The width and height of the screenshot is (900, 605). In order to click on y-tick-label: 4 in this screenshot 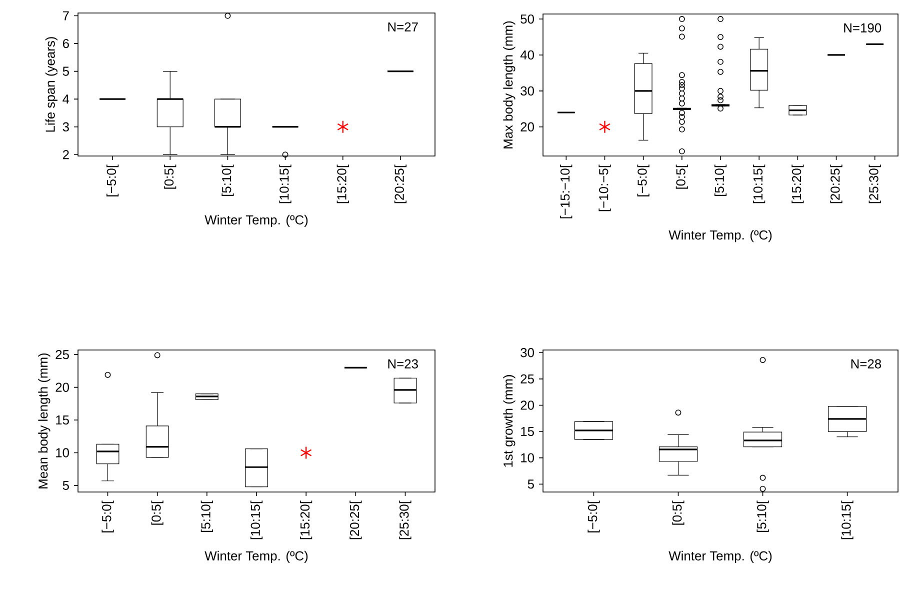, I will do `click(66, 99)`.